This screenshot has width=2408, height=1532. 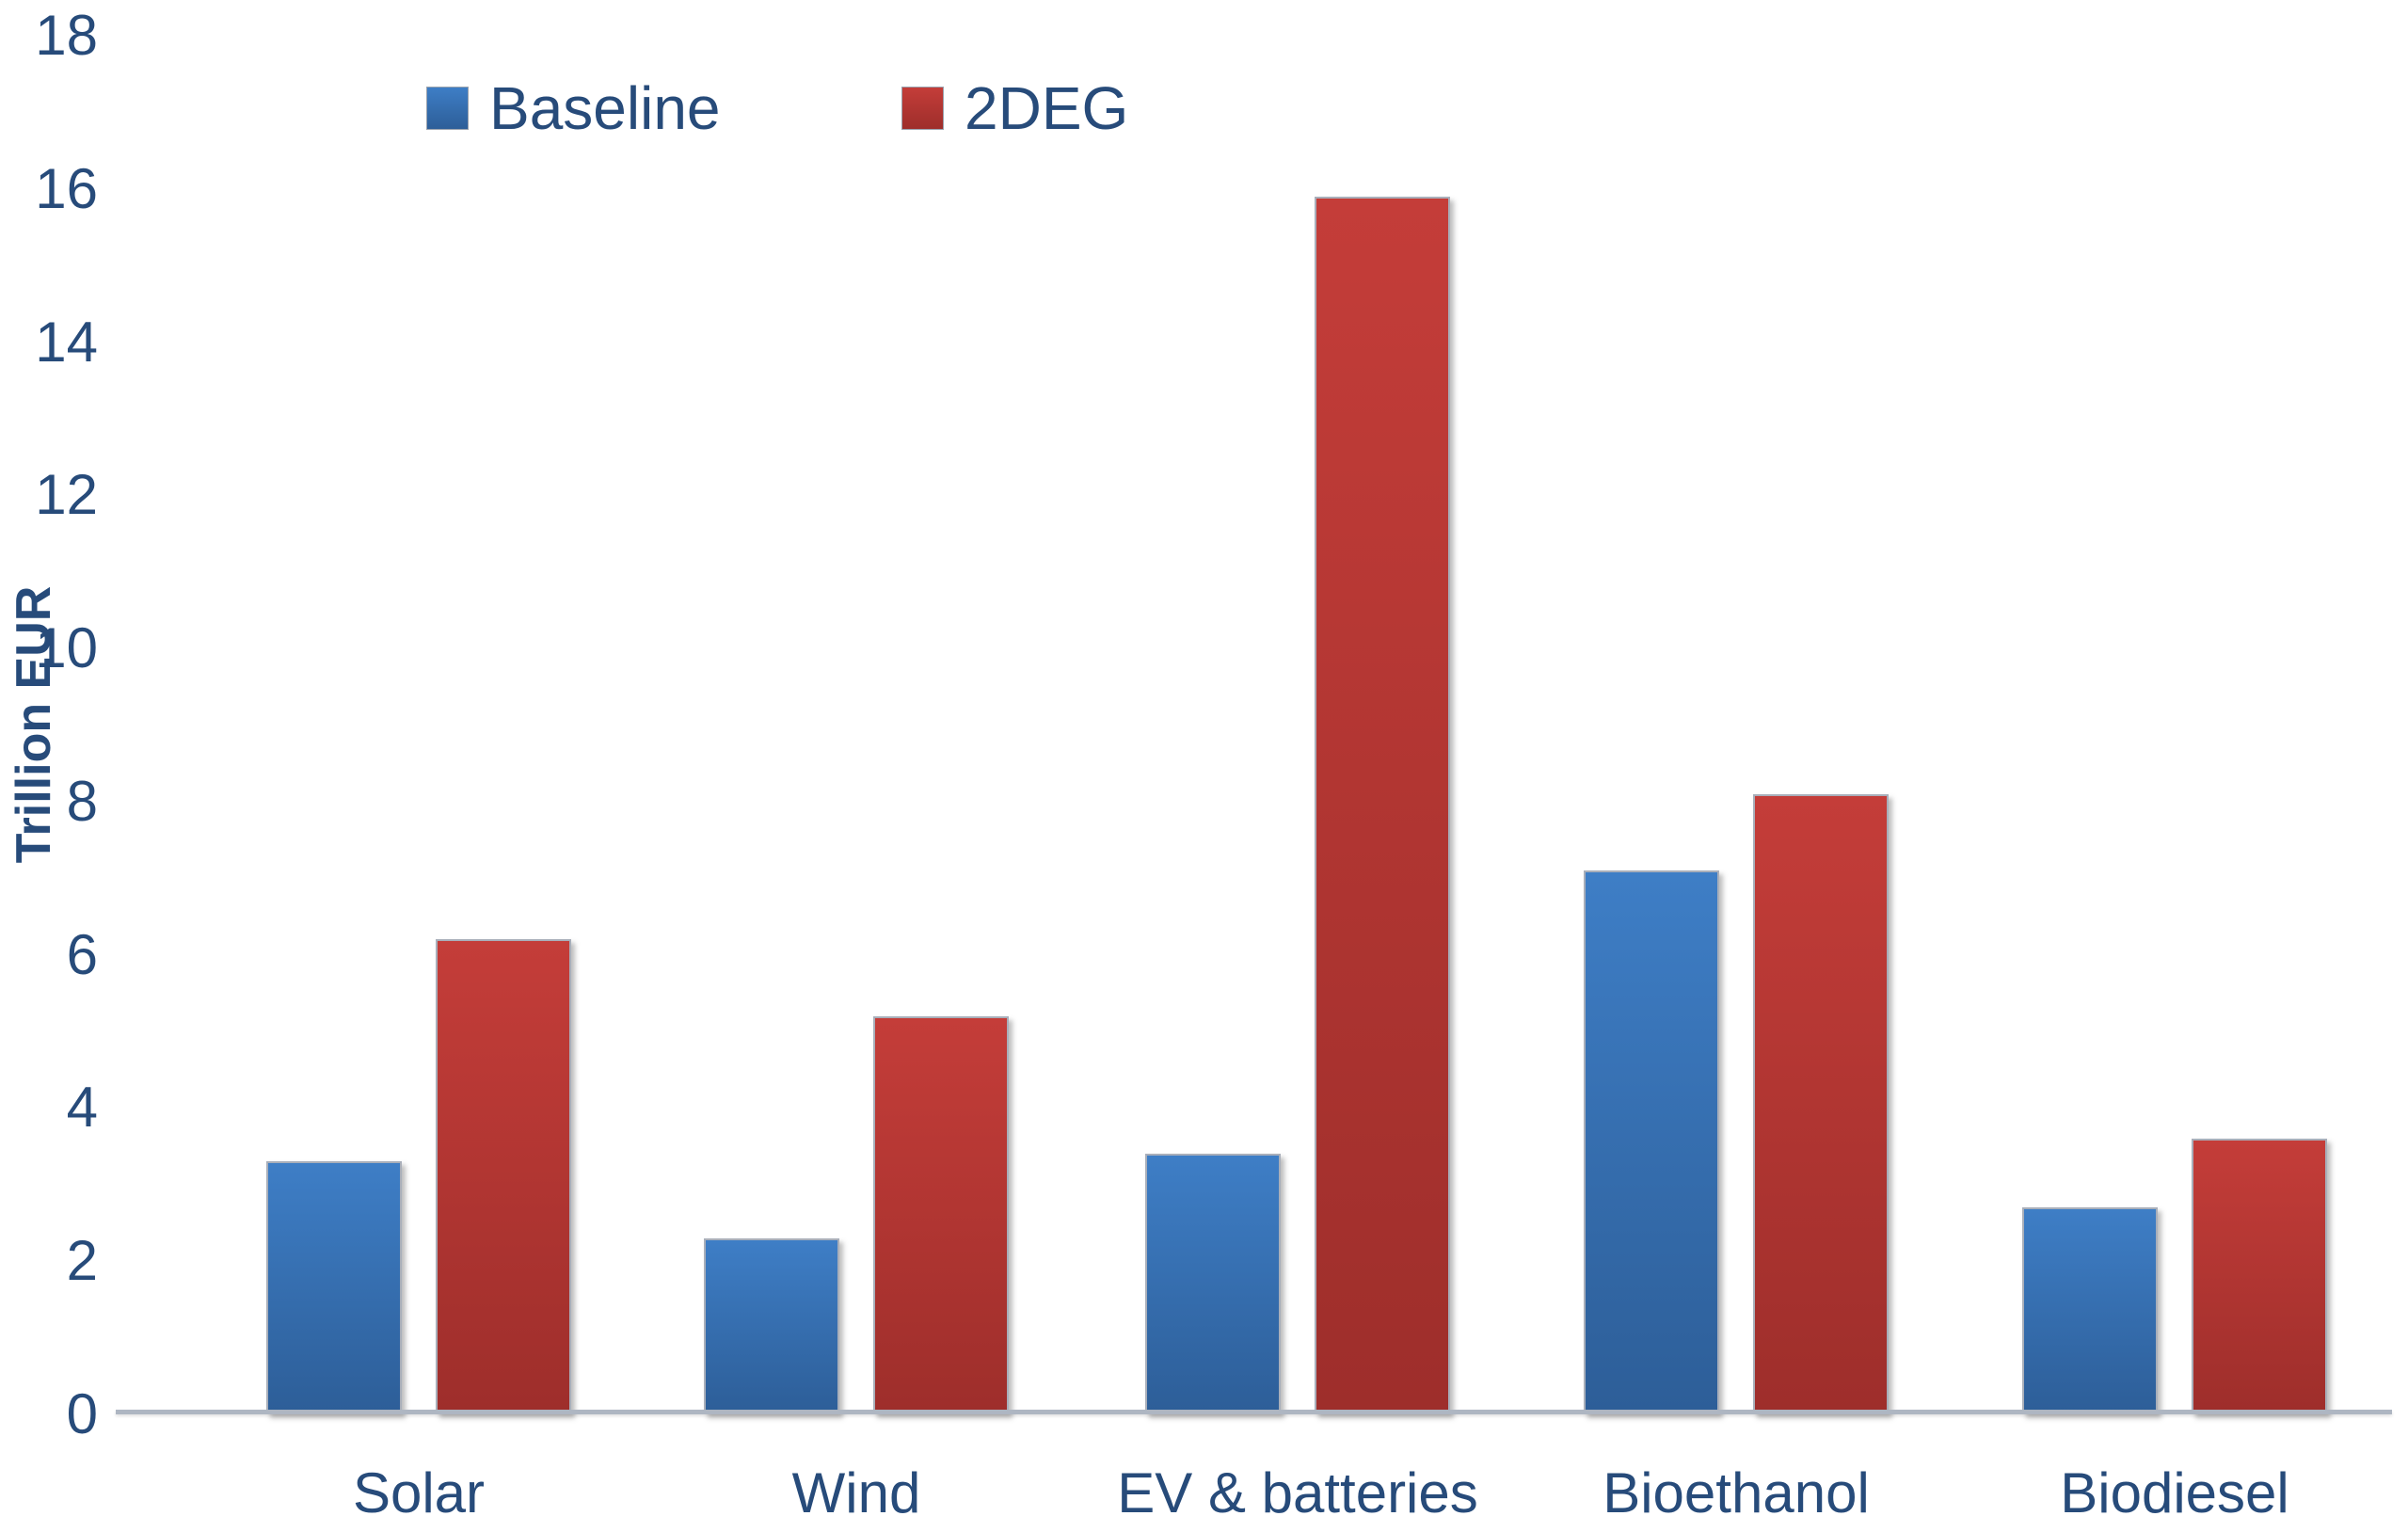 I want to click on category-label-solar: Solar, so click(x=419, y=1492).